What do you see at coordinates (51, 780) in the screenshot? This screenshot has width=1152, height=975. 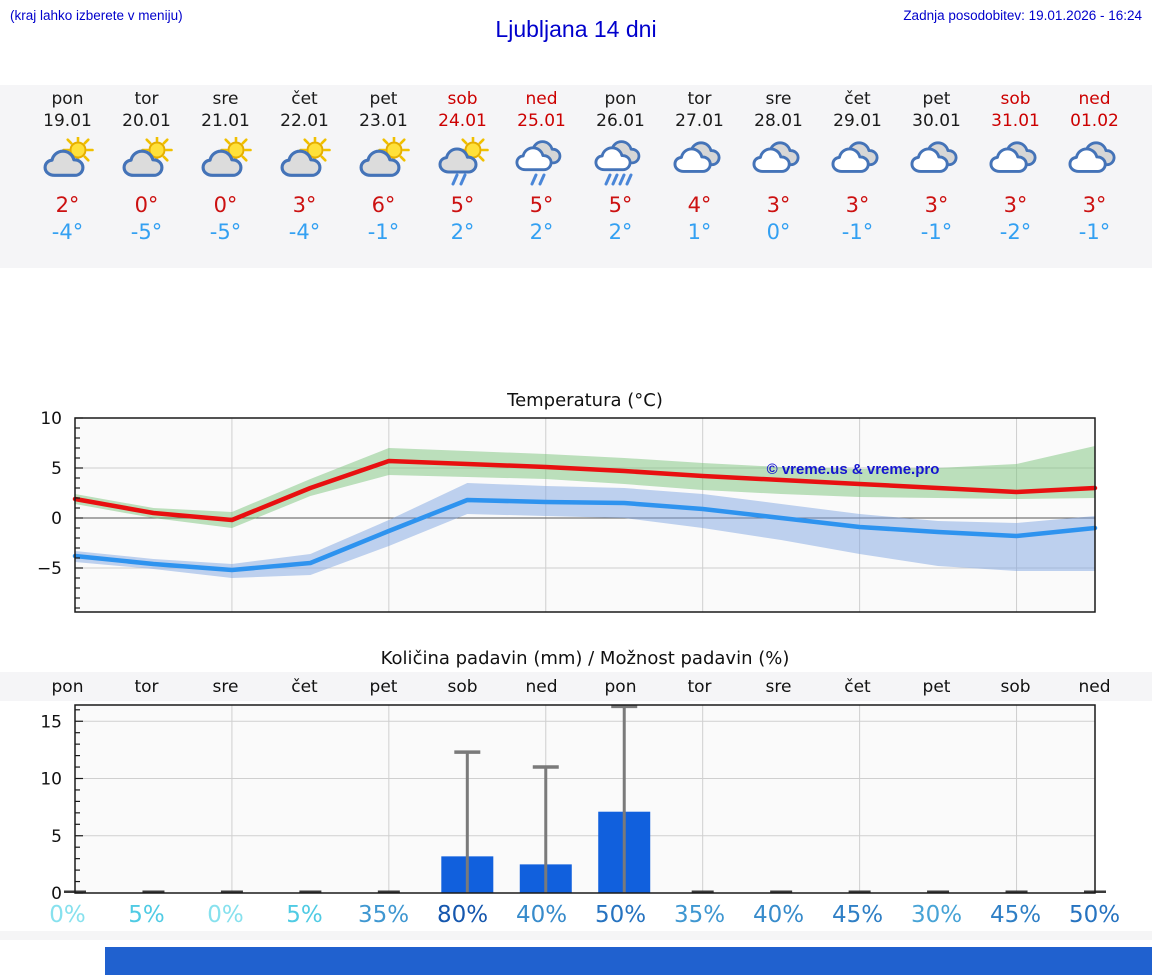 I see `svg-text: 10` at bounding box center [51, 780].